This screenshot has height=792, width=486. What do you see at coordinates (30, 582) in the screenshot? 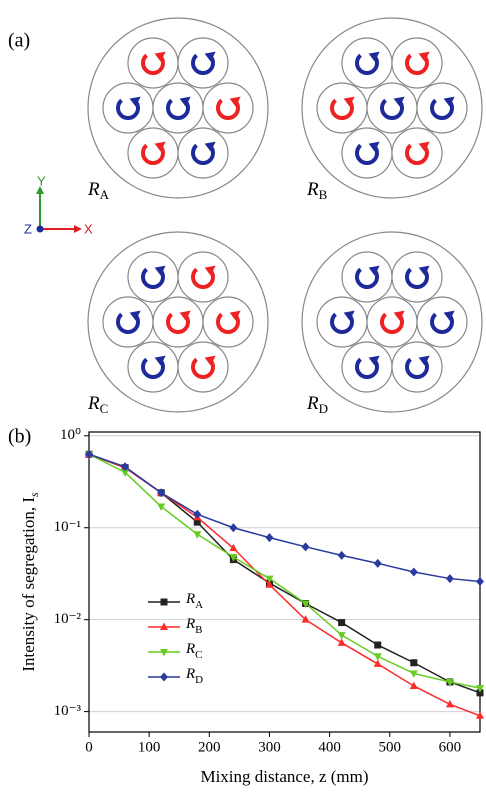
I see `y-axis-label: Intensity of segregation, Is` at bounding box center [30, 582].